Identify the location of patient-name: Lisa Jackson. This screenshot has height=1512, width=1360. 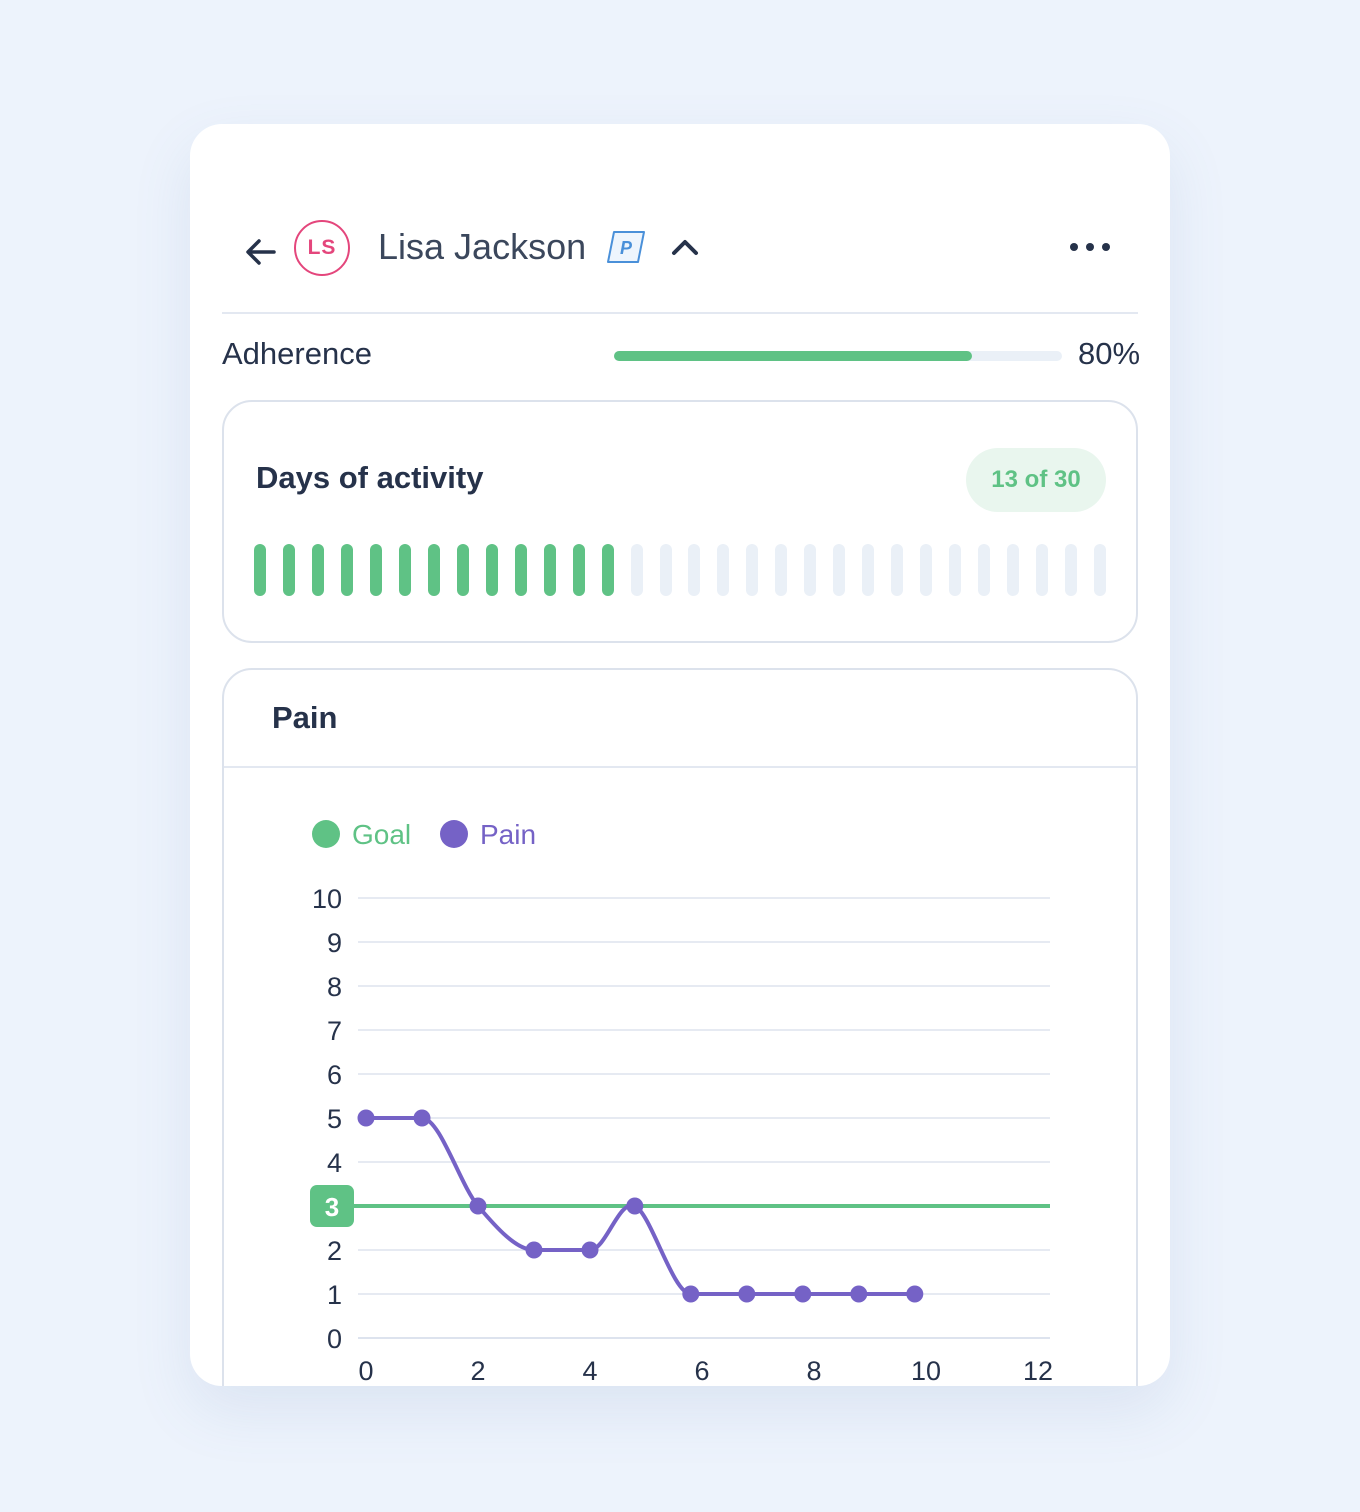
(482, 246).